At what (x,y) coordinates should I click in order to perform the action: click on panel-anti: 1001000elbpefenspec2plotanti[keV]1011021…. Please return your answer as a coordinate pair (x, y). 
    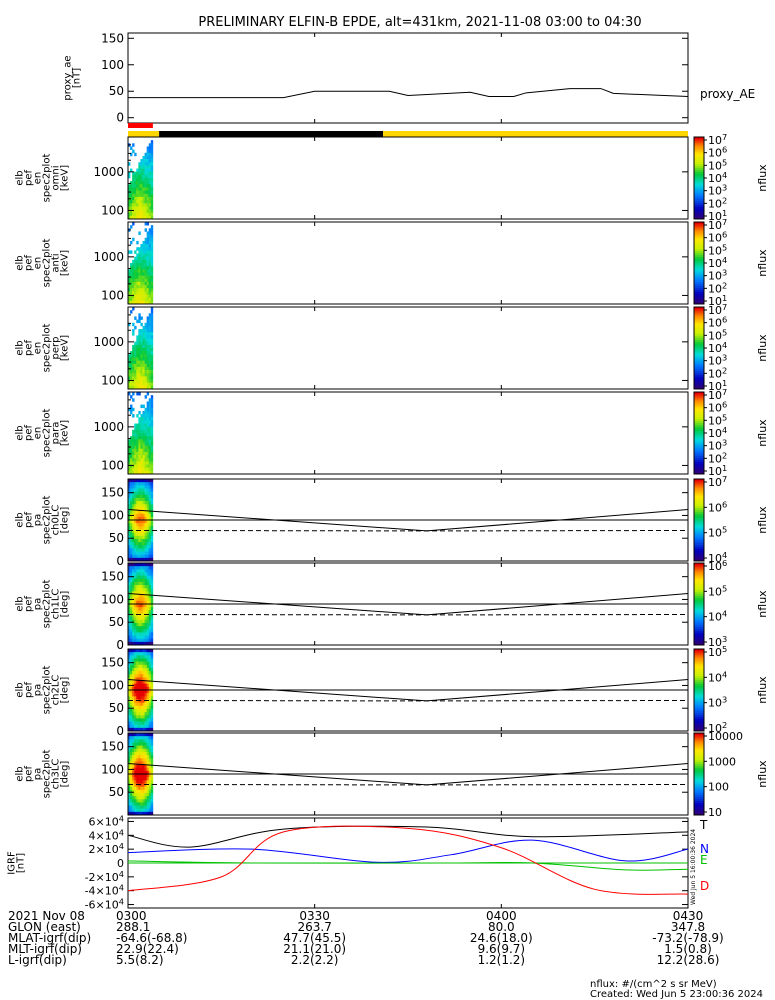
    Looking at the image, I should click on (392, 262).